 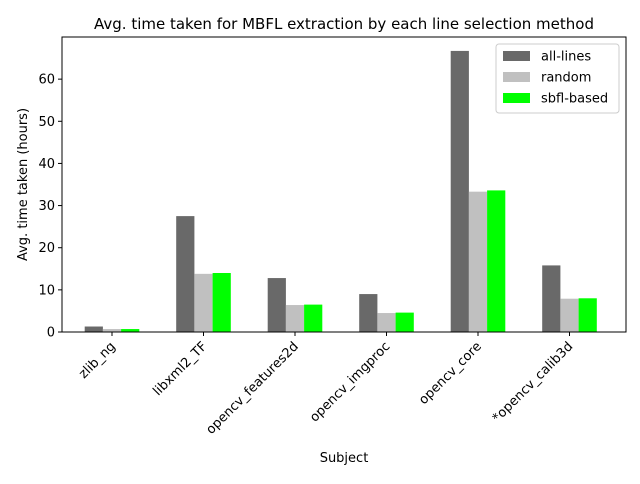 What do you see at coordinates (368, 313) in the screenshot?
I see `bar-all-lines-opencv_imgproc` at bounding box center [368, 313].